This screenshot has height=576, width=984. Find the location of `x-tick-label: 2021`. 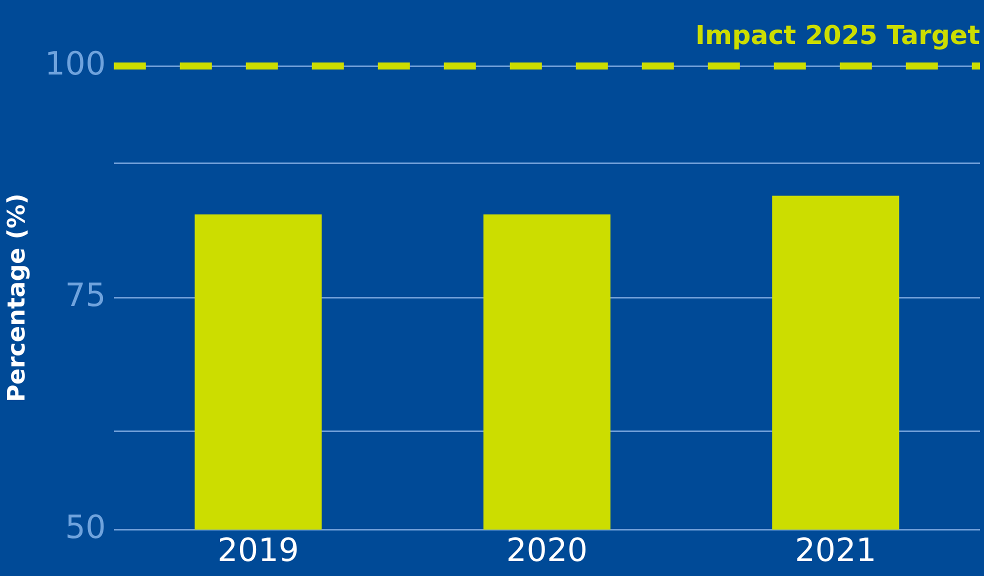

x-tick-label: 2021 is located at coordinates (835, 550).